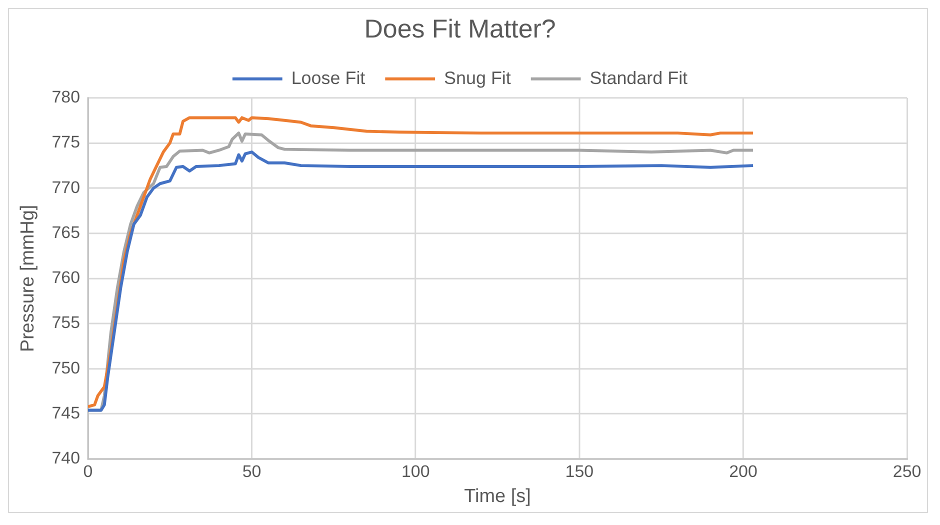 The image size is (940, 525). What do you see at coordinates (28, 278) in the screenshot?
I see `y-axis-title: Pressure [mmHg]` at bounding box center [28, 278].